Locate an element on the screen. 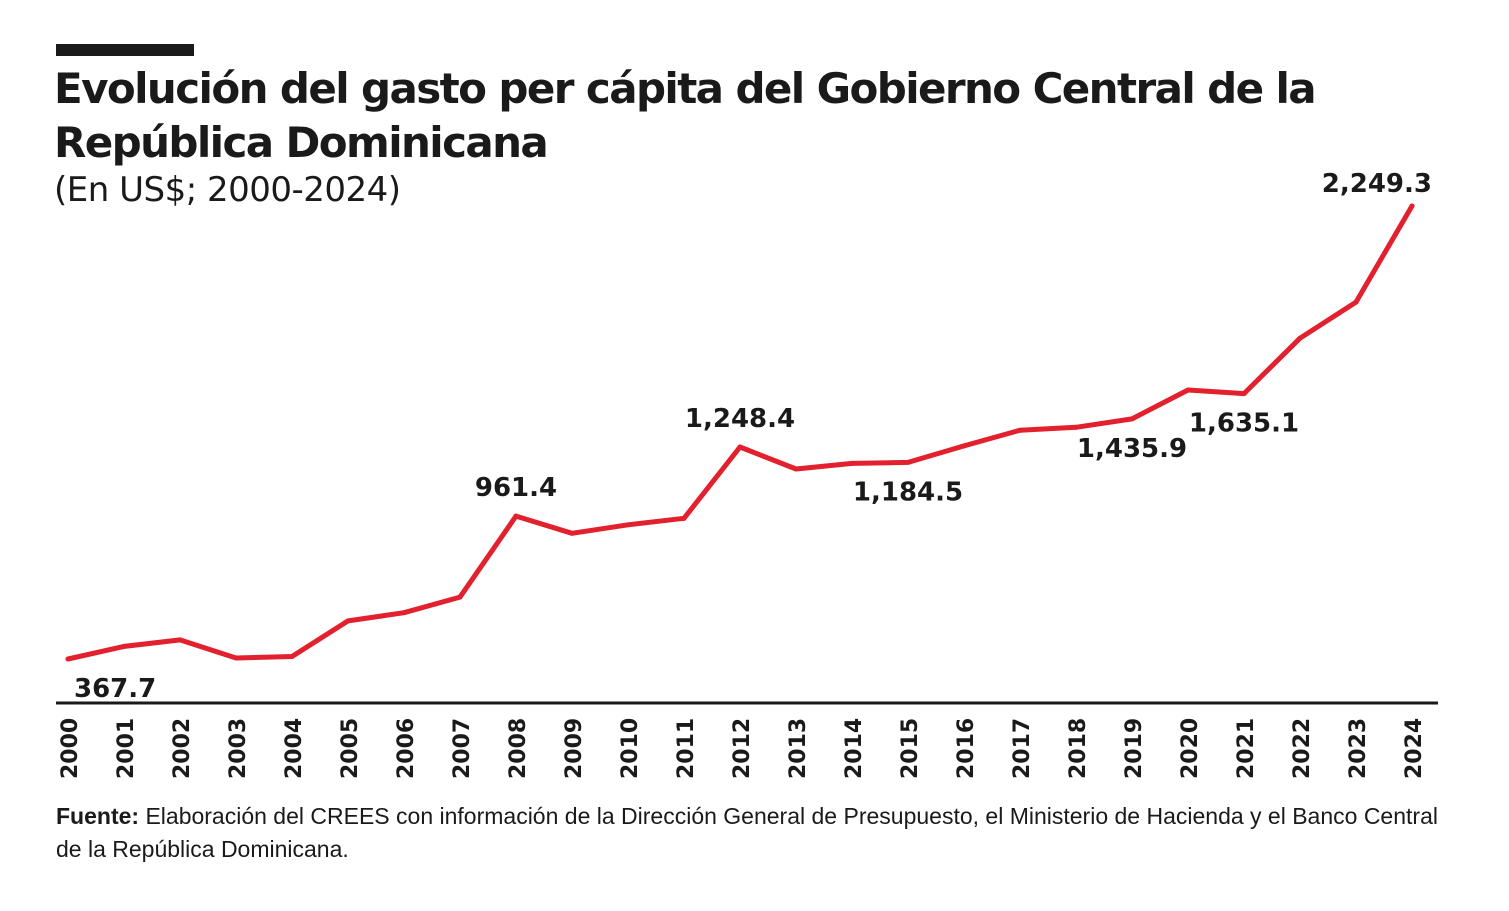 This screenshot has width=1509, height=911. x-tick-label: 2011 is located at coordinates (686, 748).